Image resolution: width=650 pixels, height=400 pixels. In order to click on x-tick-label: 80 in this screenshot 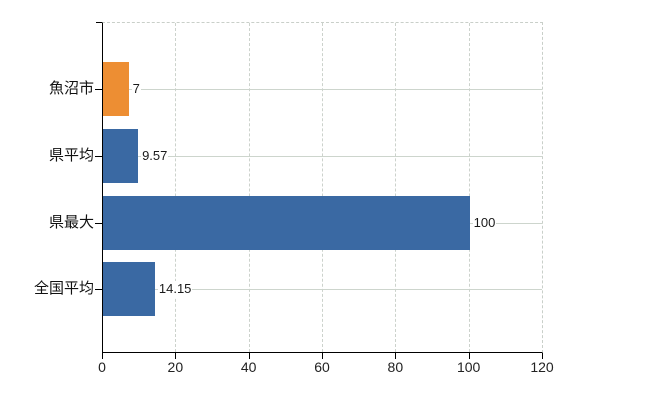, I will do `click(395, 367)`.